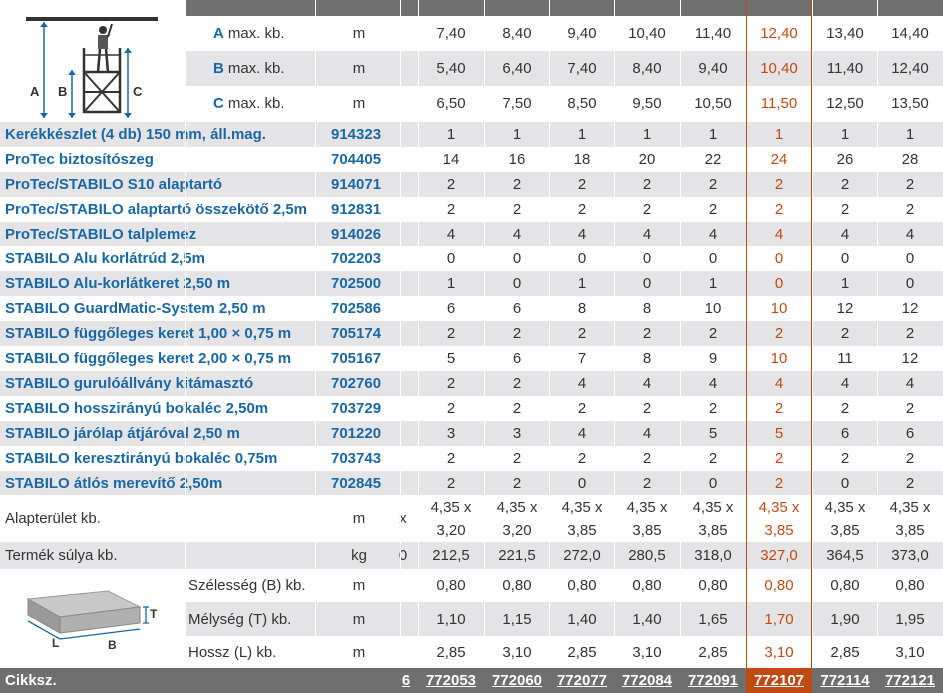 This screenshot has height=693, width=943. What do you see at coordinates (779, 585) in the screenshot?
I see `packaging-value-6: 0,80` at bounding box center [779, 585].